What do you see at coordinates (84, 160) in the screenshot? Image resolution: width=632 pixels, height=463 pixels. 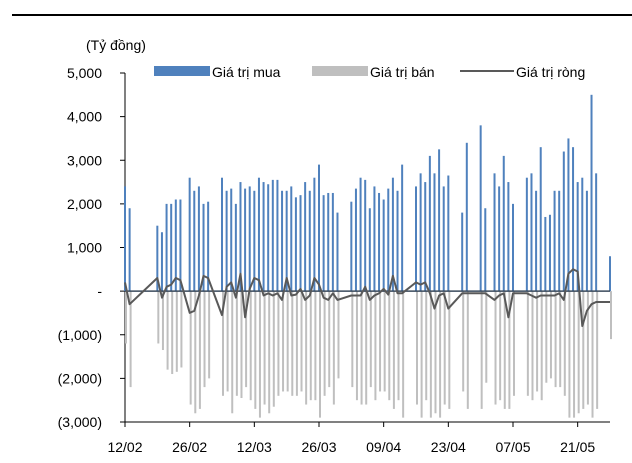 I see `y-tick-label: 3,000` at bounding box center [84, 160].